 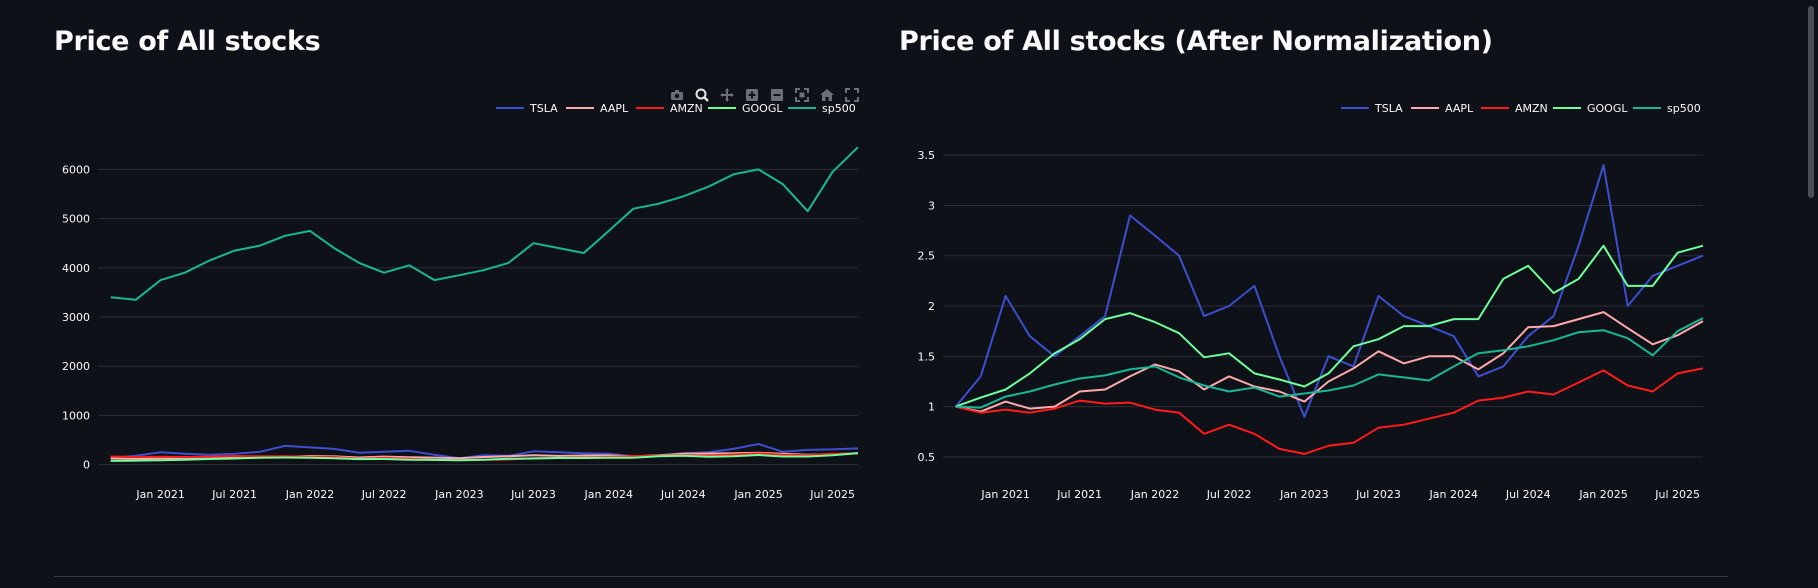 I want to click on y-tick-label: 2.5, so click(x=927, y=256).